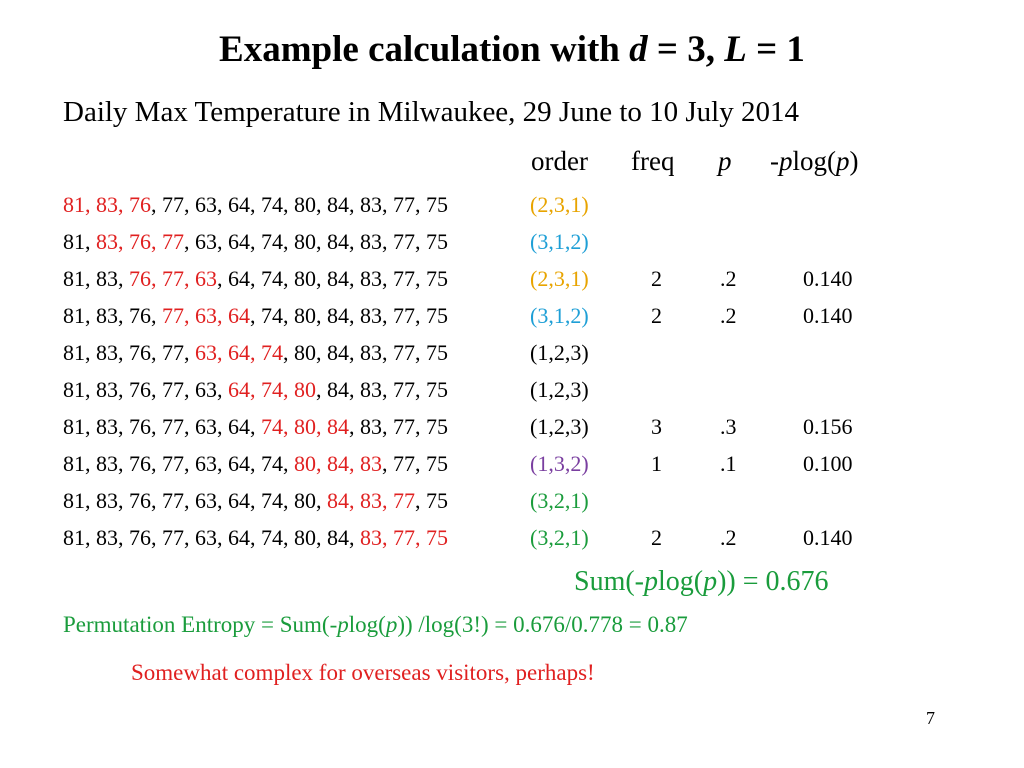 This screenshot has width=1024, height=768. I want to click on sequence-window: 76, 77, 63, so click(173, 278).